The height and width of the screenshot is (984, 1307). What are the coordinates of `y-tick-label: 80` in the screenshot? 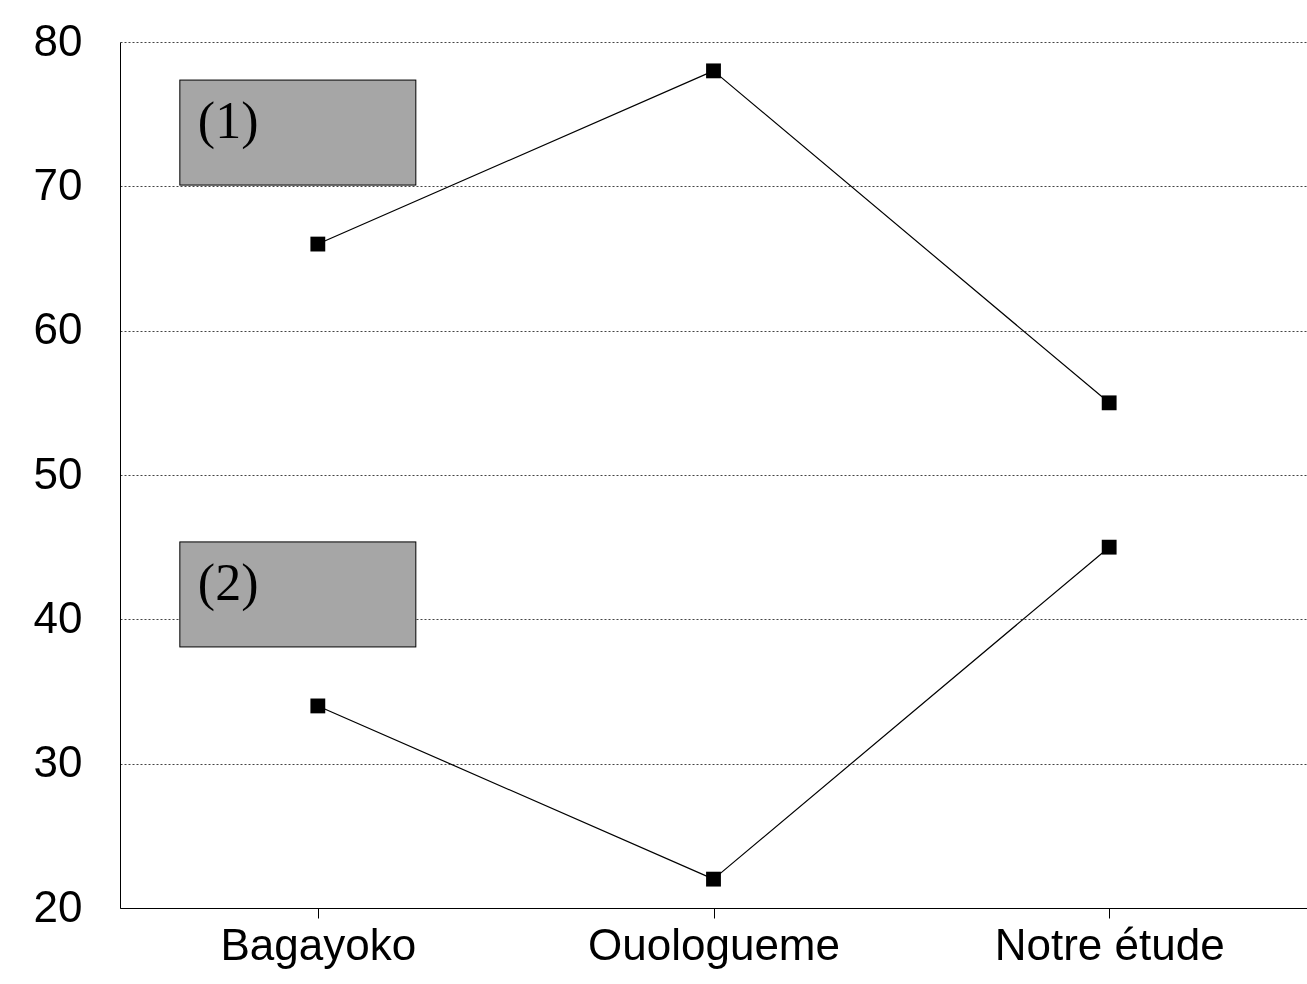 It's located at (58, 40).